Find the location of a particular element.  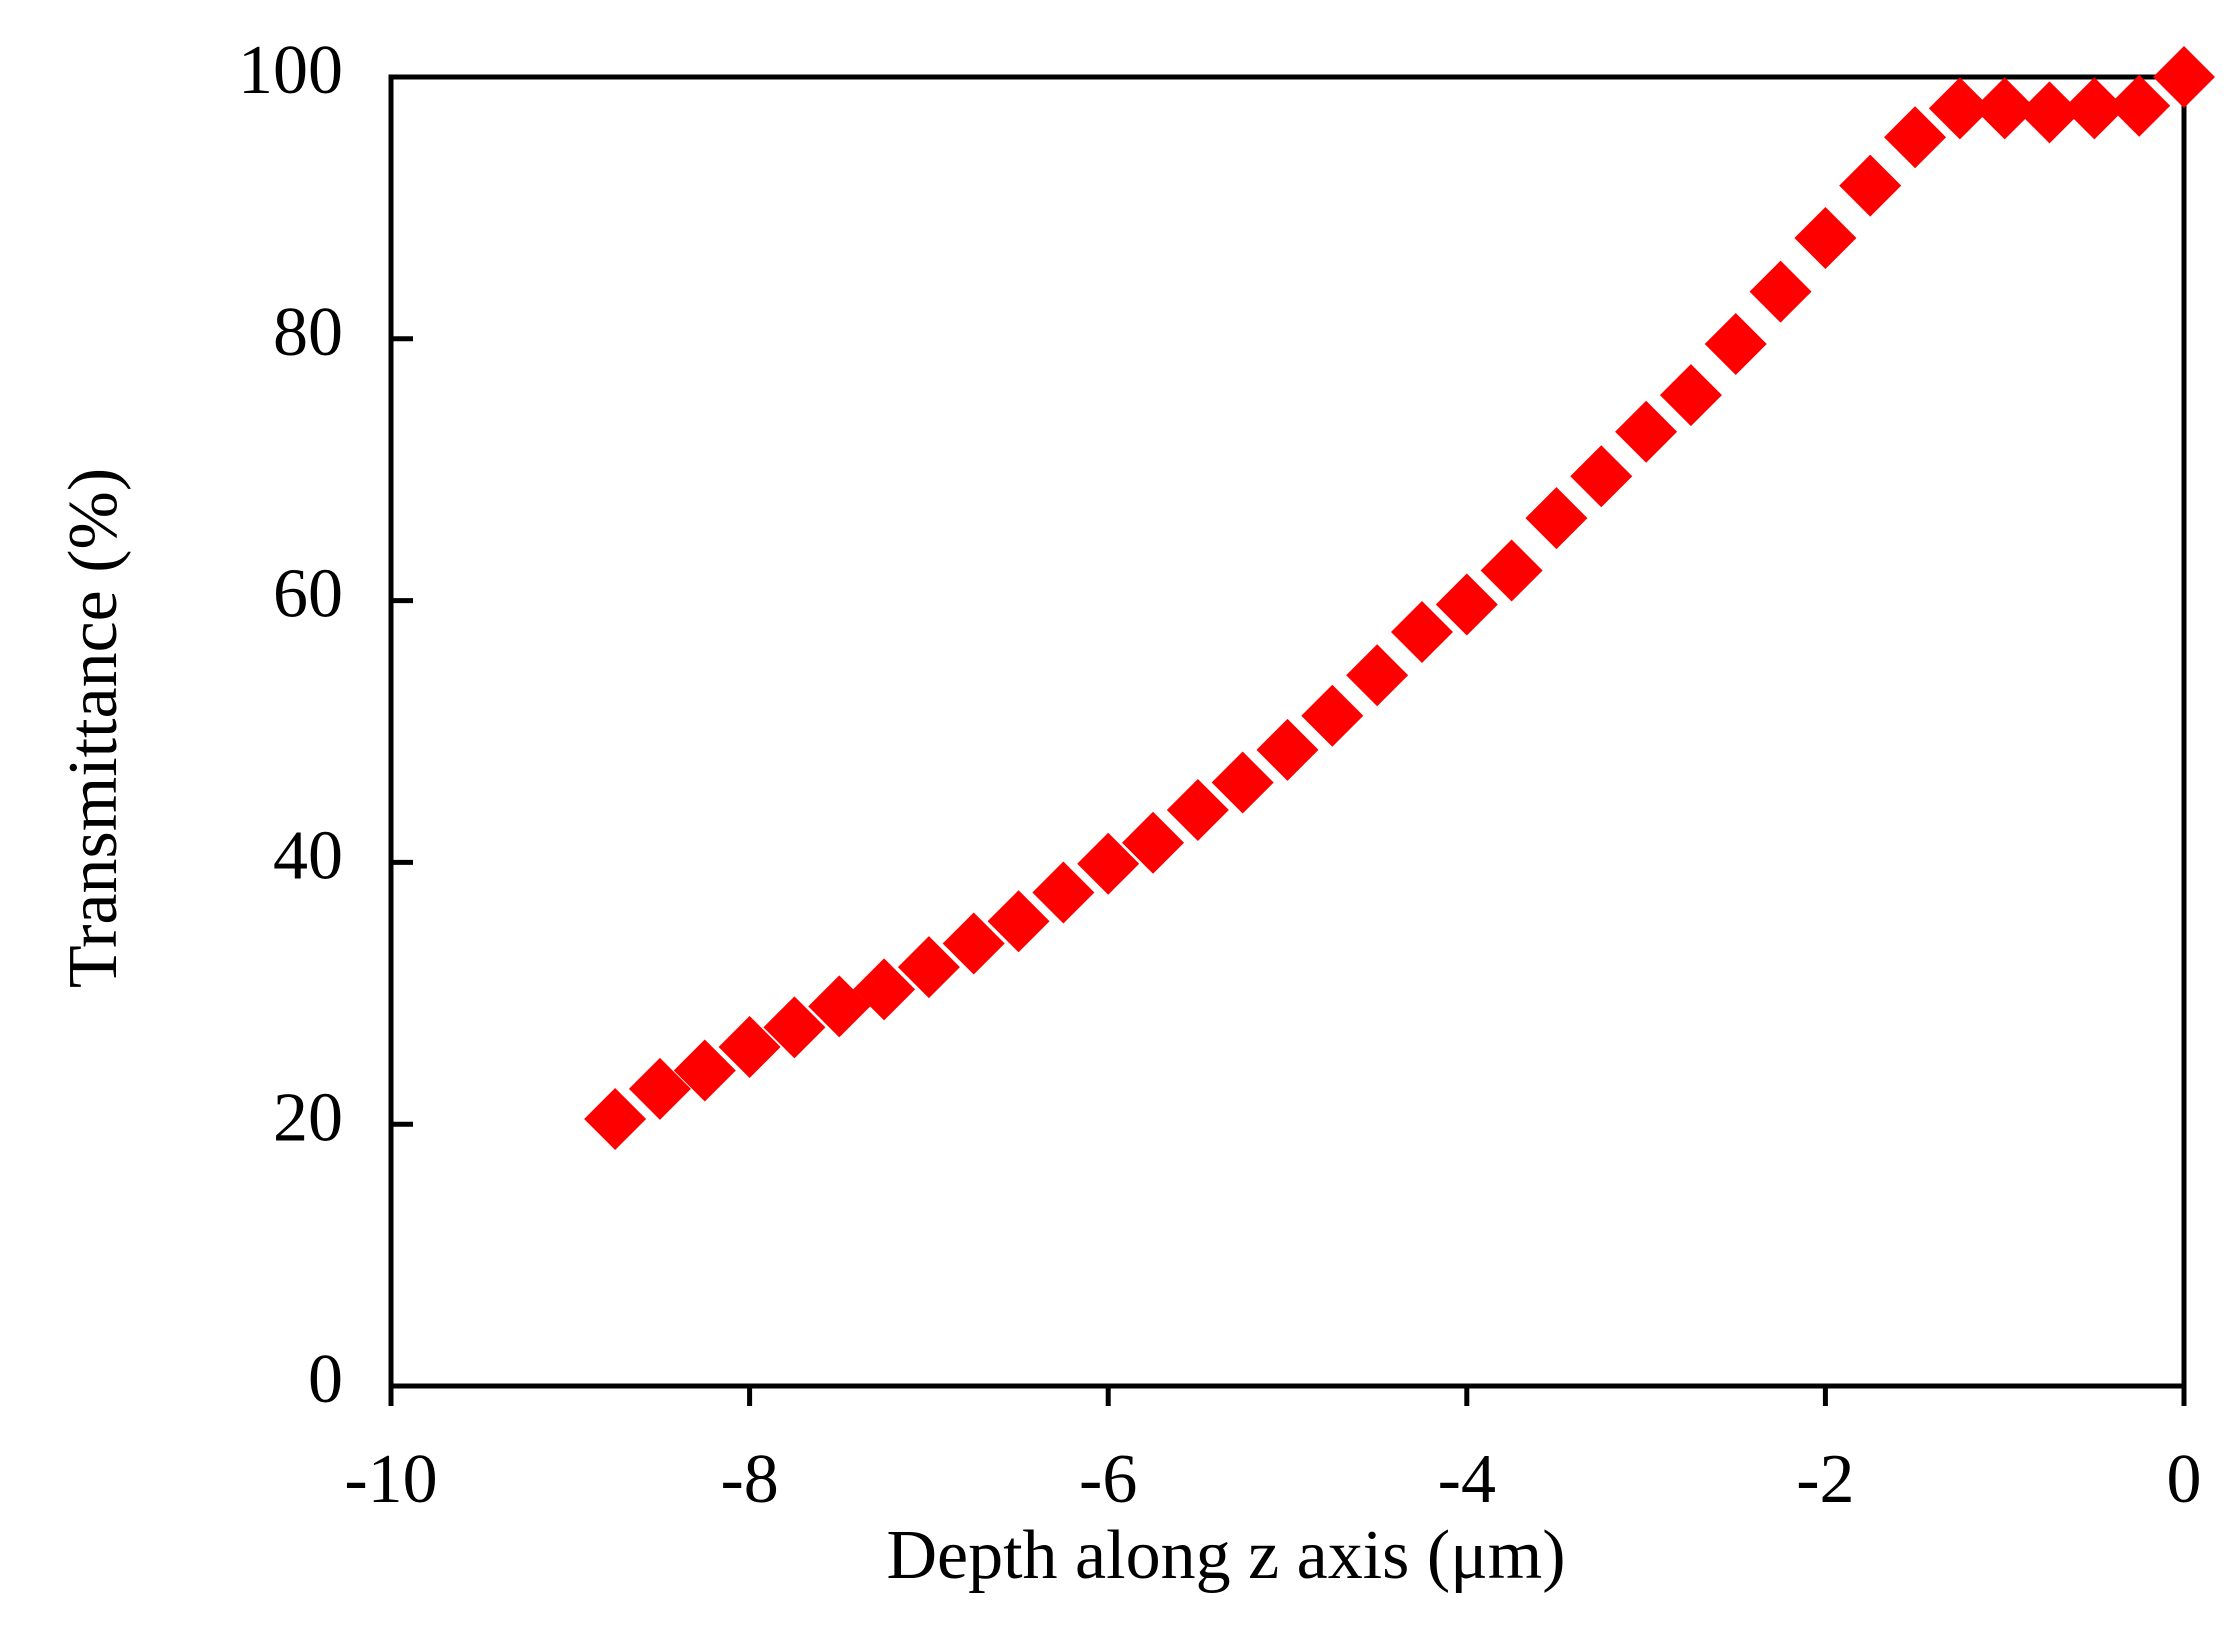

x-tick-label: -8 is located at coordinates (749, 1479).